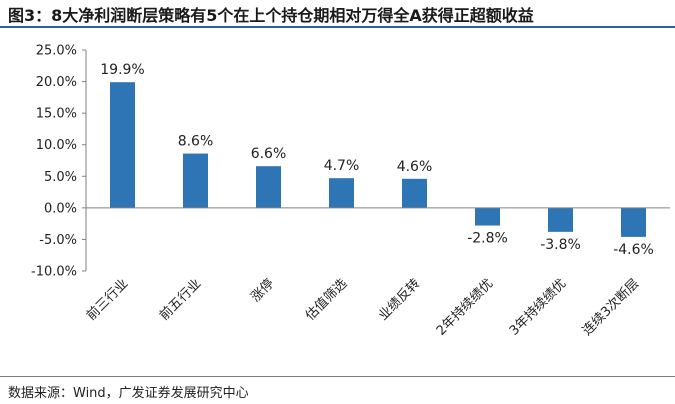 The width and height of the screenshot is (675, 404). What do you see at coordinates (56, 82) in the screenshot?
I see `y-tick-label: 20.0%` at bounding box center [56, 82].